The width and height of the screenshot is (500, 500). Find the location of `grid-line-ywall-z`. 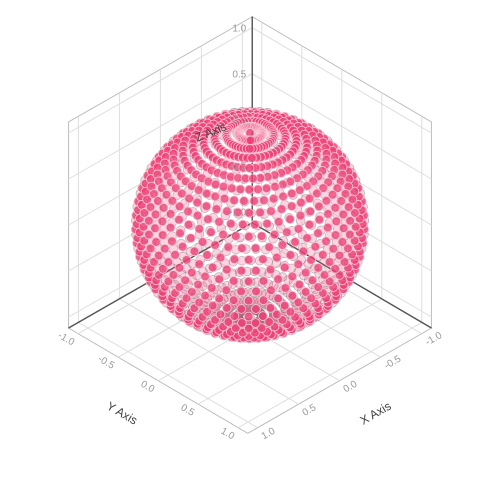

grid-line-ywall-z is located at coordinates (160, 126).